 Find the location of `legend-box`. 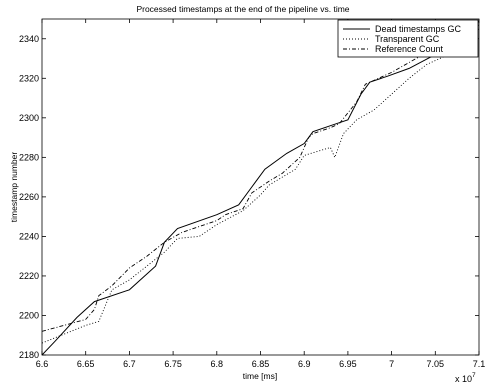

legend-box is located at coordinates (408, 38).